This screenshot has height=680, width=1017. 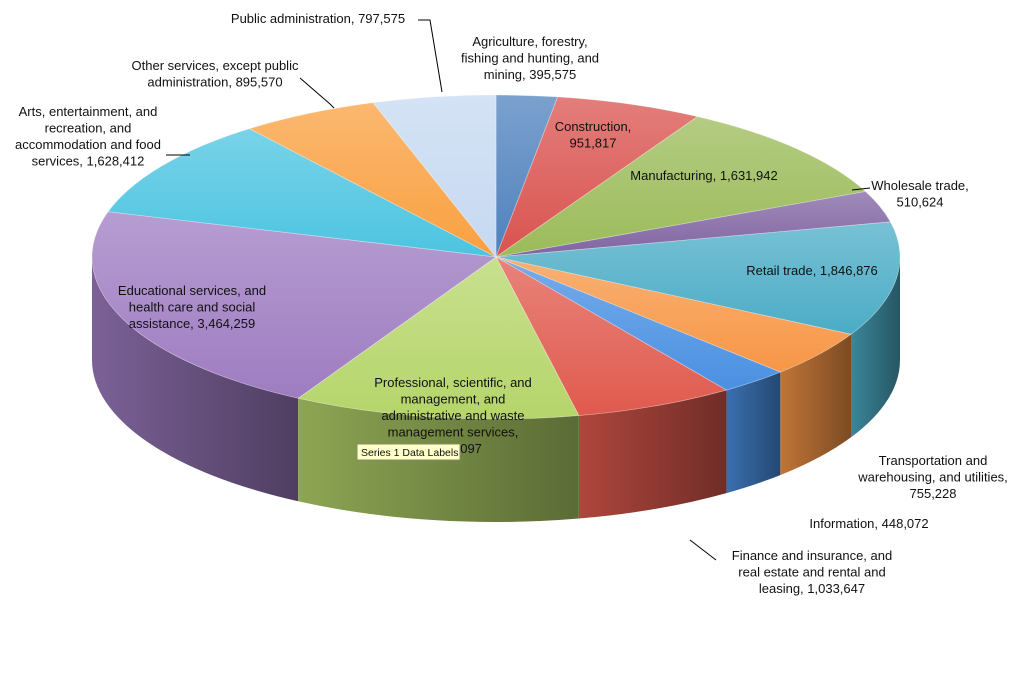 I want to click on pie-slice-finance-and-insurance-and-real-estate-an, so click(x=611, y=335).